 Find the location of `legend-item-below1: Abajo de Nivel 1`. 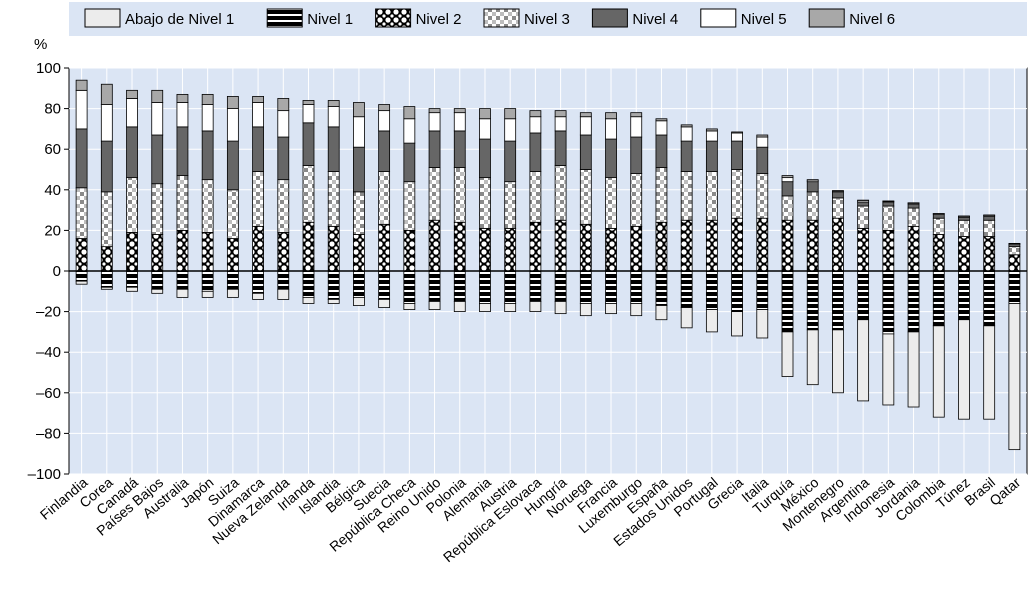

legend-item-below1: Abajo de Nivel 1 is located at coordinates (159, 18).